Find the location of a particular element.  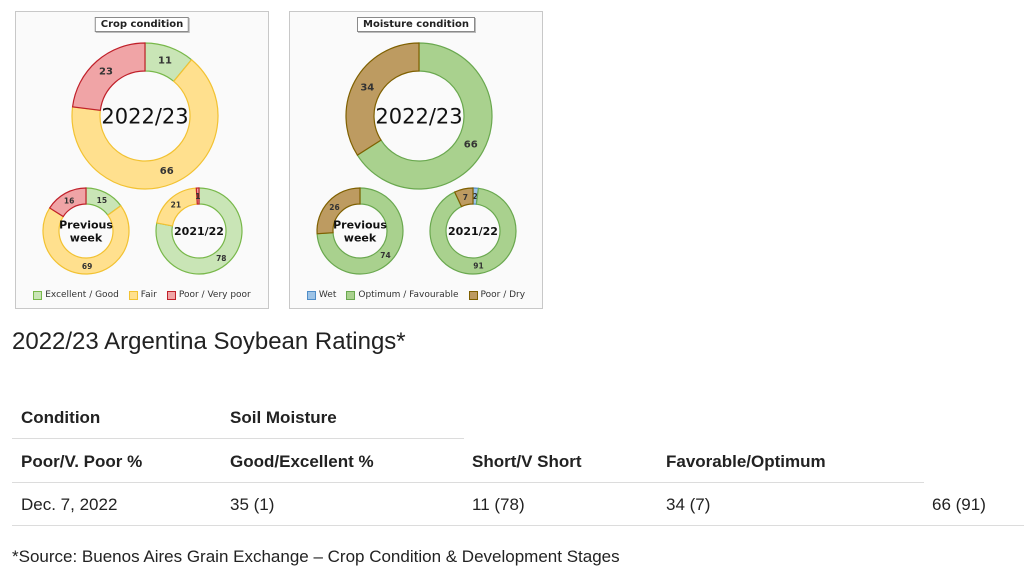

legend-item-excellent-good: Excellent / Good is located at coordinates (76, 295).